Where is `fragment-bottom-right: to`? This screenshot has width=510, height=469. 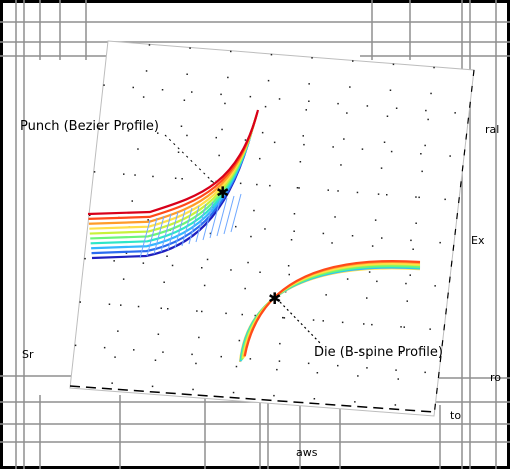
fragment-bottom-right: to is located at coordinates (455, 415).